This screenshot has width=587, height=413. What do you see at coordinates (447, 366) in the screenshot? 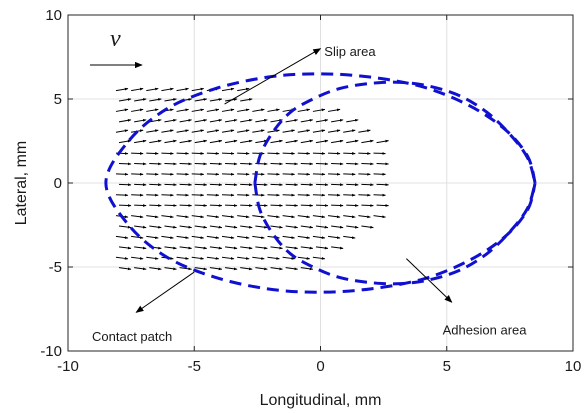
I see `x-tick-label: 5` at bounding box center [447, 366].